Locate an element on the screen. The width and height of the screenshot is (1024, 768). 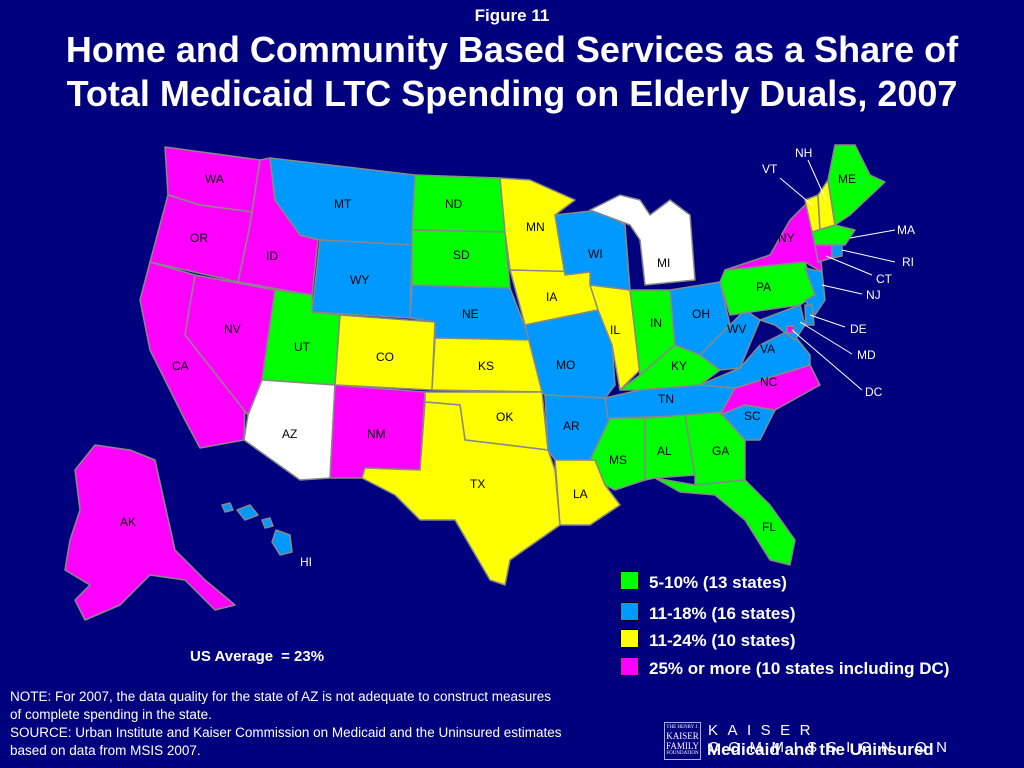
state-label-wa: WA is located at coordinates (214, 179).